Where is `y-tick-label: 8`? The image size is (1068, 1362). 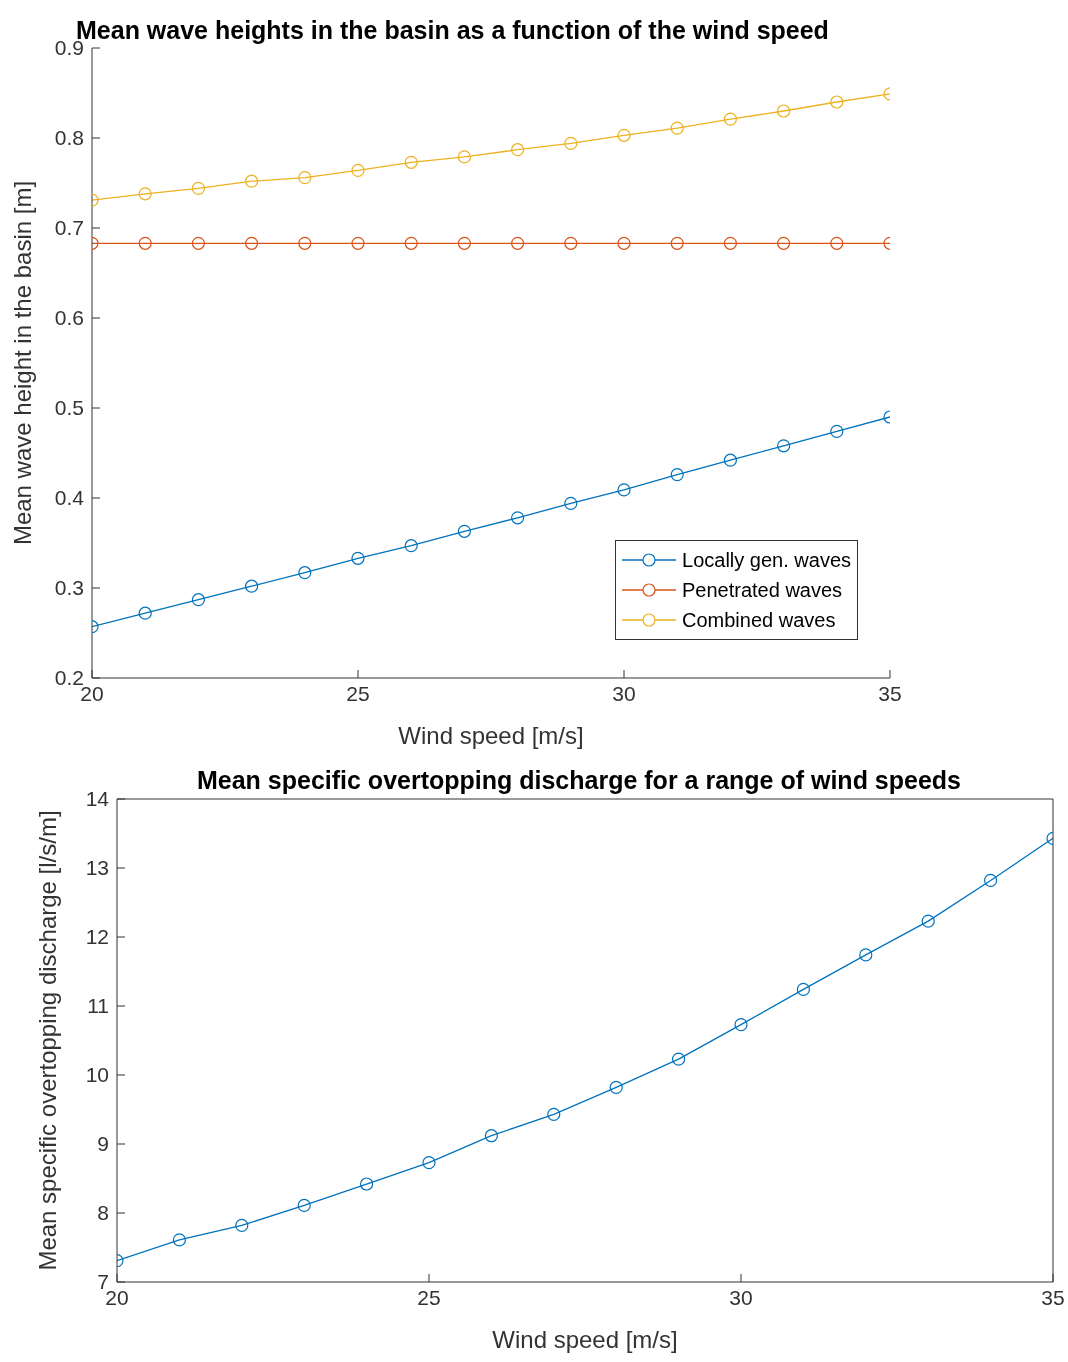 y-tick-label: 8 is located at coordinates (103, 1213).